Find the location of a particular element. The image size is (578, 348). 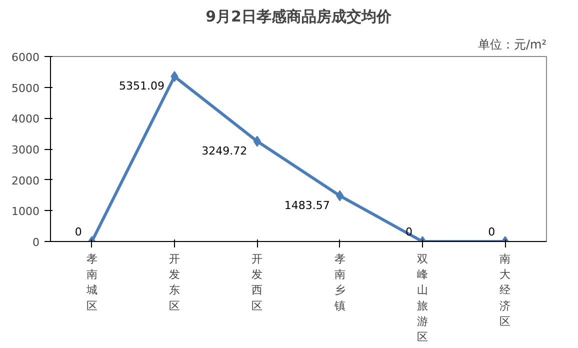

x-tick-label: 南大经济区 is located at coordinates (505, 290).